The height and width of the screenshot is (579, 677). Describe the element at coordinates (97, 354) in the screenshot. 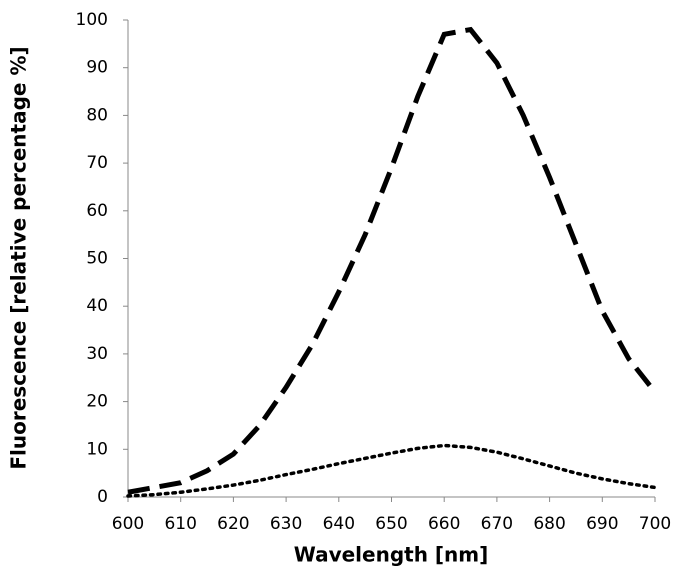

I see `y-tick-label: 30` at that location.